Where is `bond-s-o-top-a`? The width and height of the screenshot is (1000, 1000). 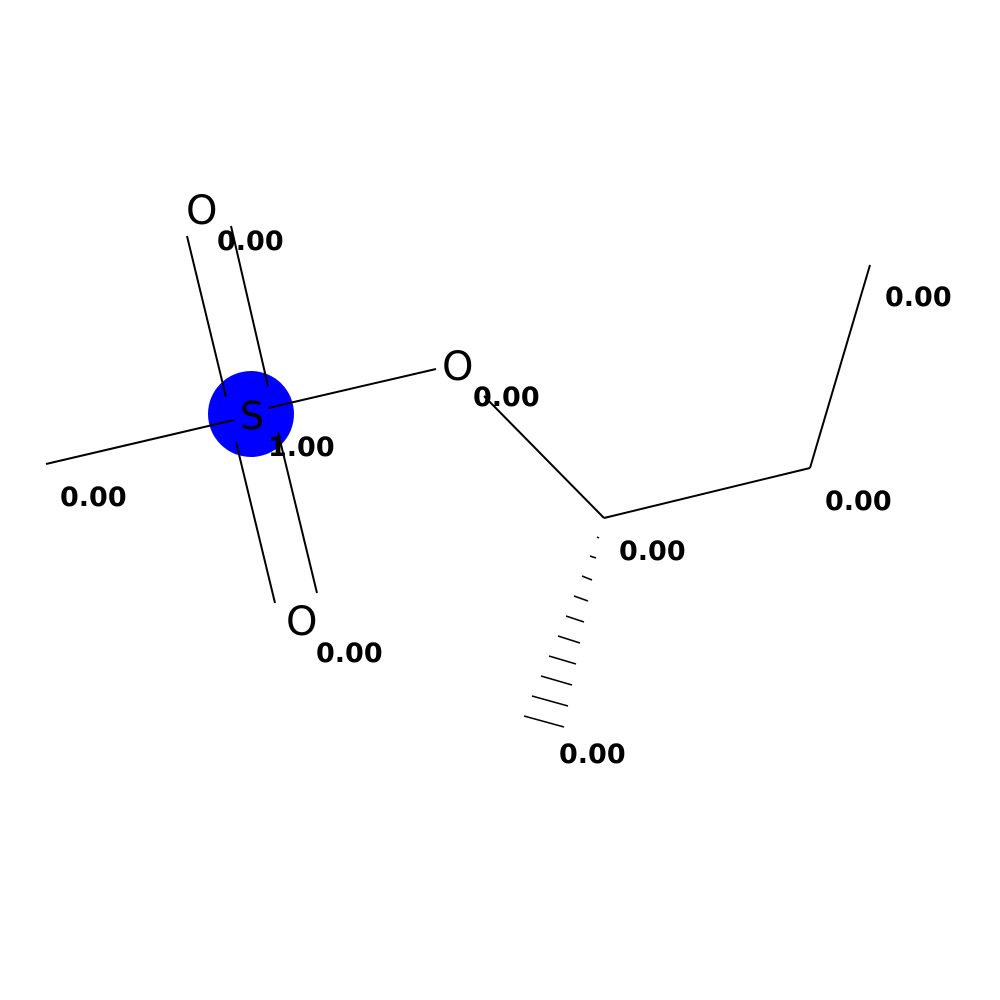
bond-s-o-top-a is located at coordinates (206, 316).